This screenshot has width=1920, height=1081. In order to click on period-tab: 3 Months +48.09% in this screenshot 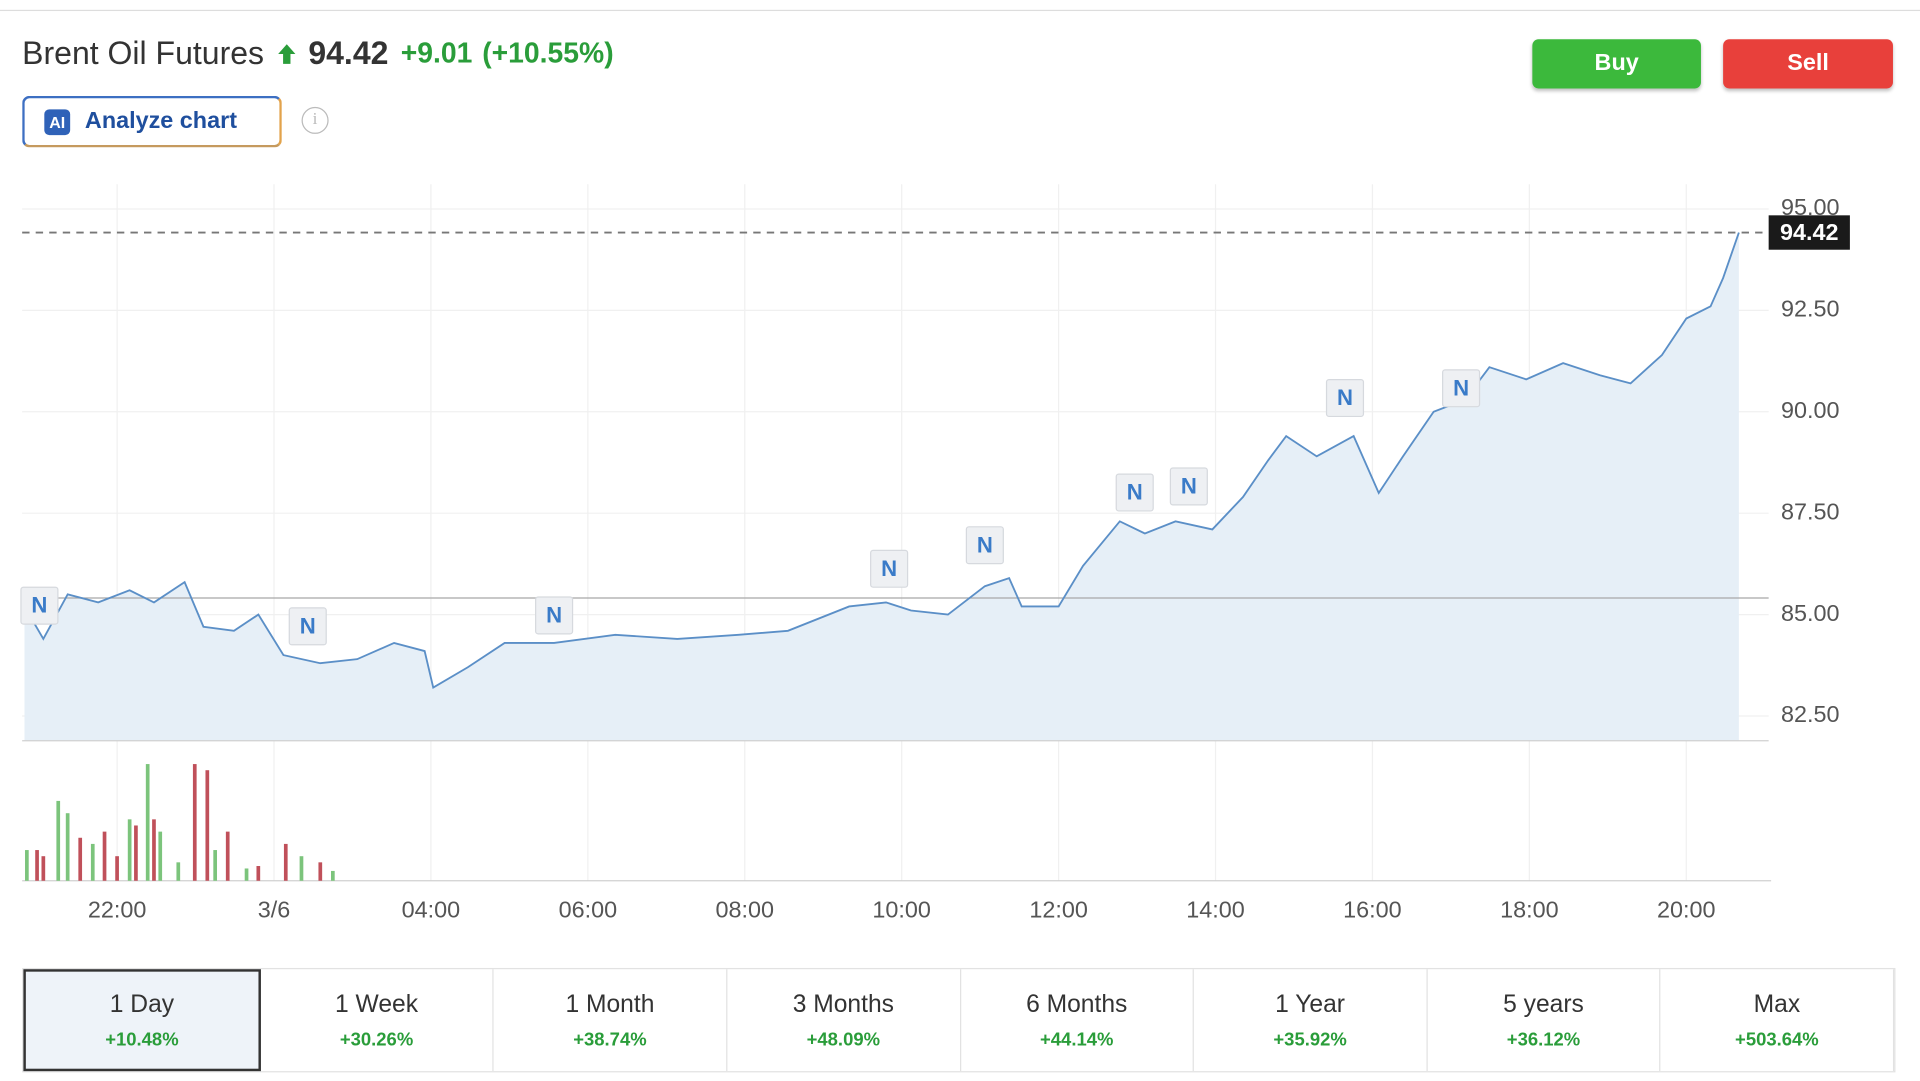, I will do `click(844, 1020)`.